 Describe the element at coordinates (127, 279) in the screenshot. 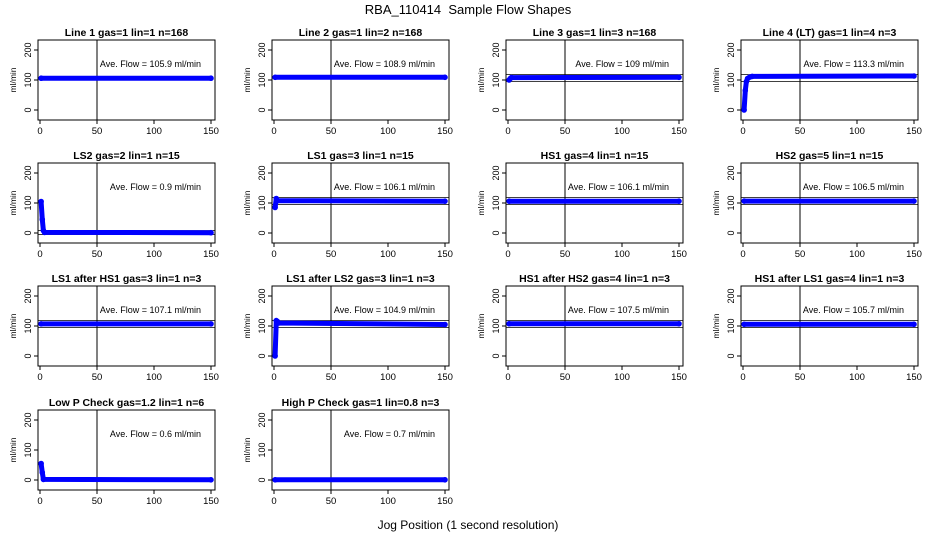

I see `panel-title: LS1 after HS1 gas=3 lin=1 n=3` at that location.